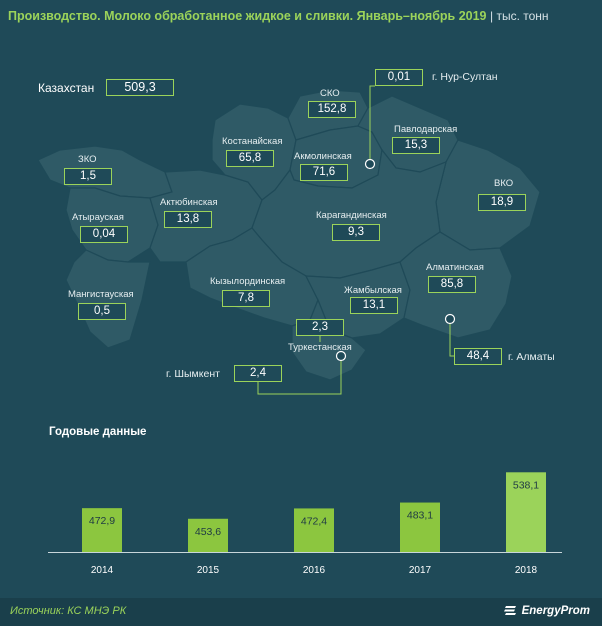  Describe the element at coordinates (98, 432) in the screenshot. I see `annual-chart-title: Годовые данные` at that location.